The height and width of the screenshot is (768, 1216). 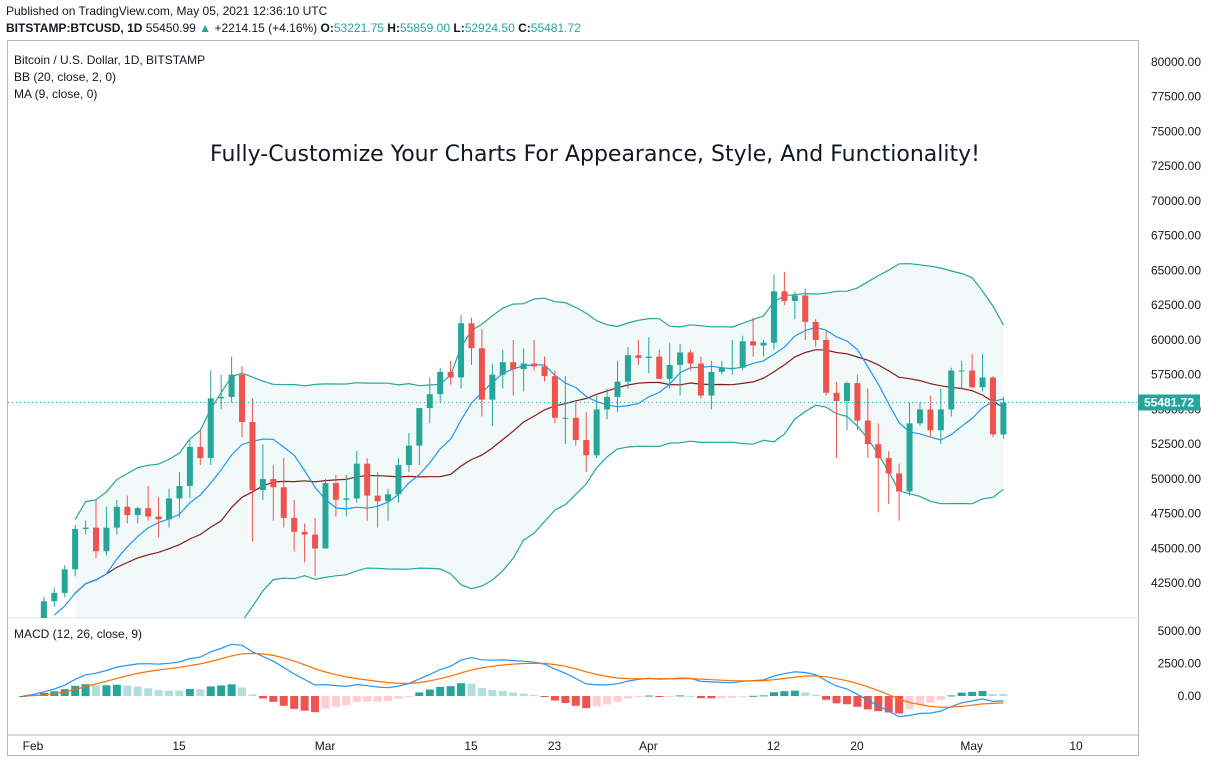 I want to click on price-axis-label: 52500.00, so click(x=1176, y=444).